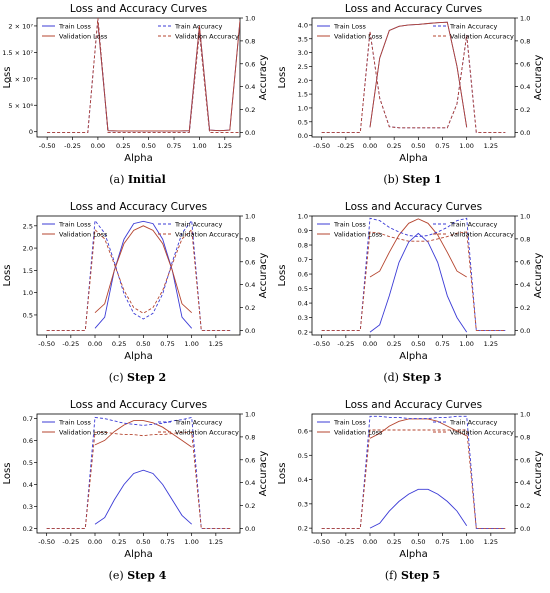 The width and height of the screenshot is (550, 593). What do you see at coordinates (303, 333) in the screenshot?
I see `y-tick-label: 0.2` at bounding box center [303, 333].